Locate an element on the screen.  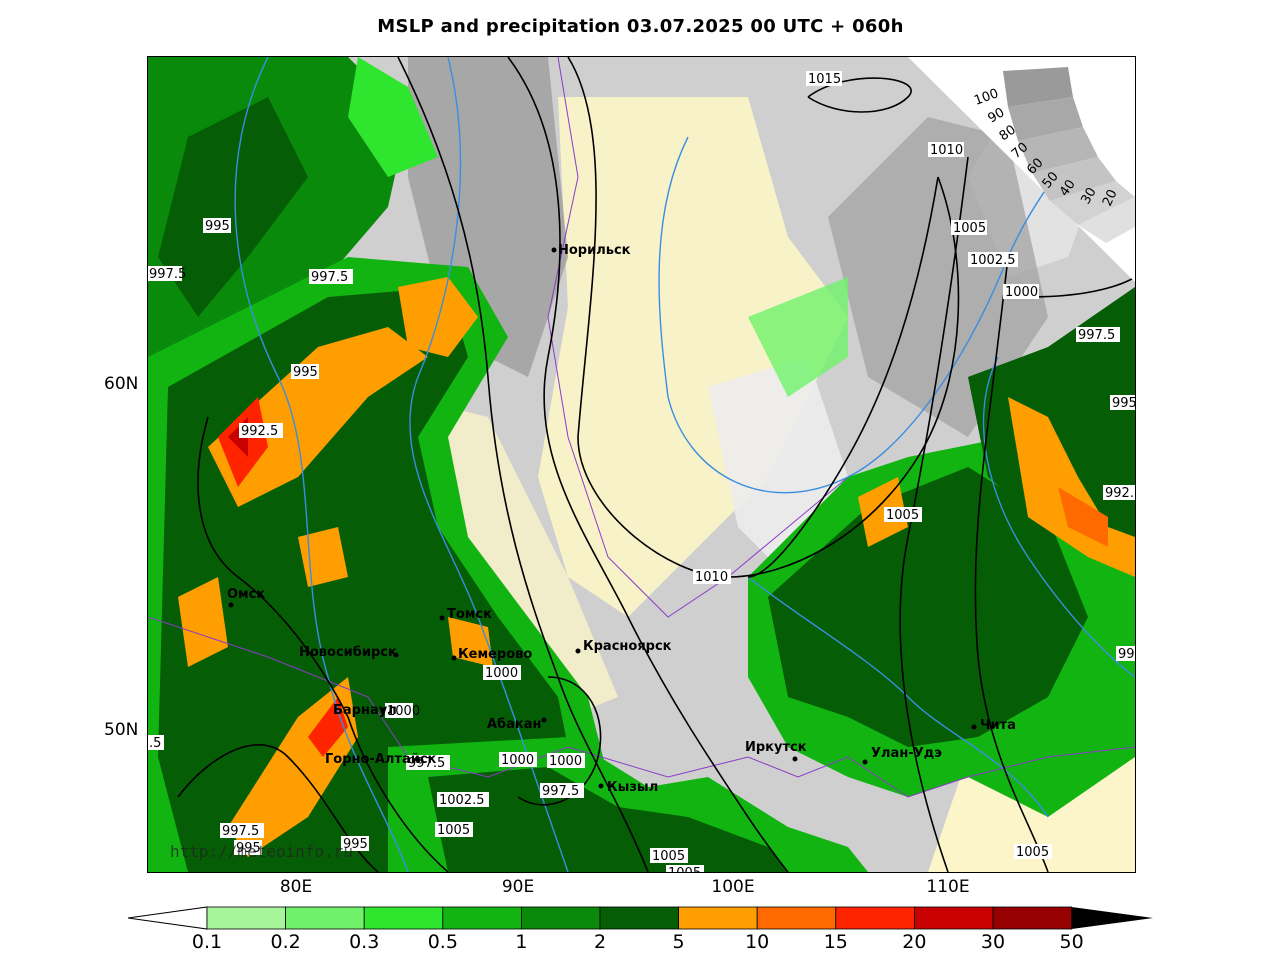
lat-label-60n: 60N is located at coordinates (121, 384).